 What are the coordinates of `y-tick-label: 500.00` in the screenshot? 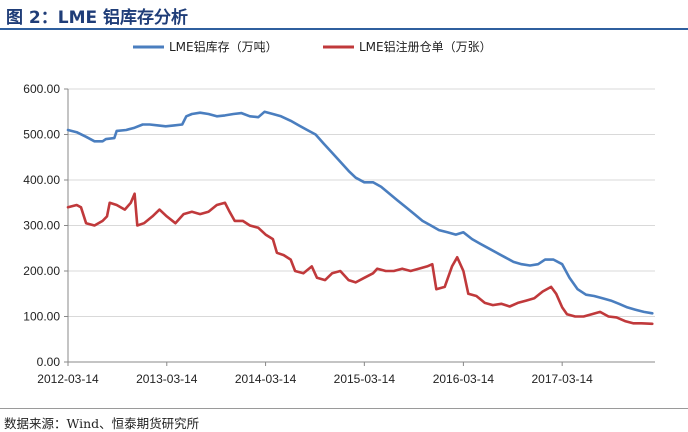 It's located at (41, 135).